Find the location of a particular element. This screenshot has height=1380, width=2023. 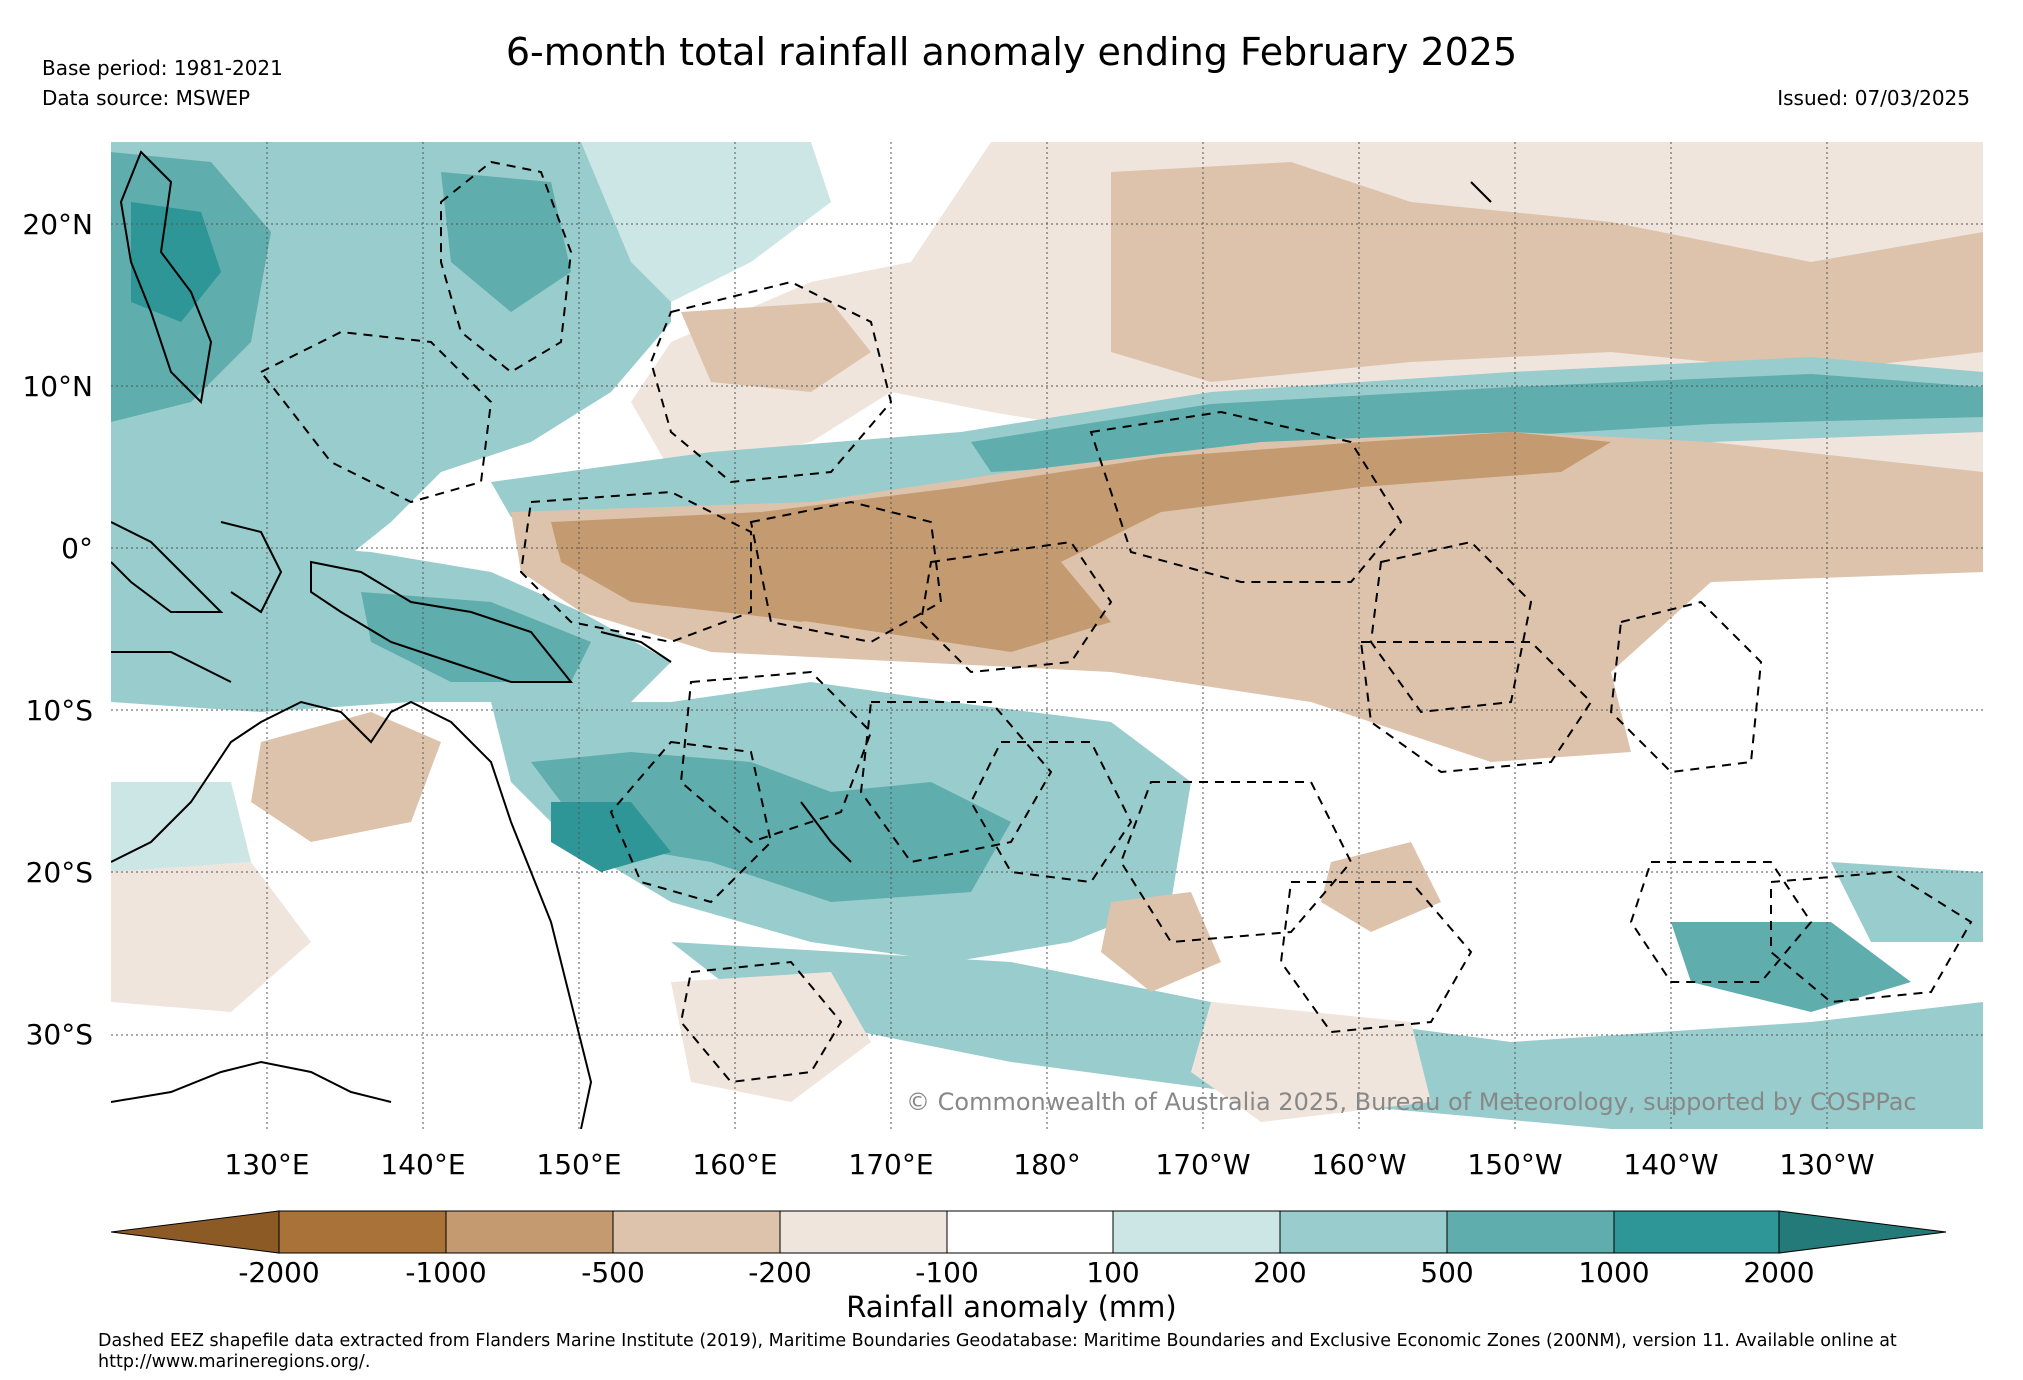

australia-dry is located at coordinates (346, 777).